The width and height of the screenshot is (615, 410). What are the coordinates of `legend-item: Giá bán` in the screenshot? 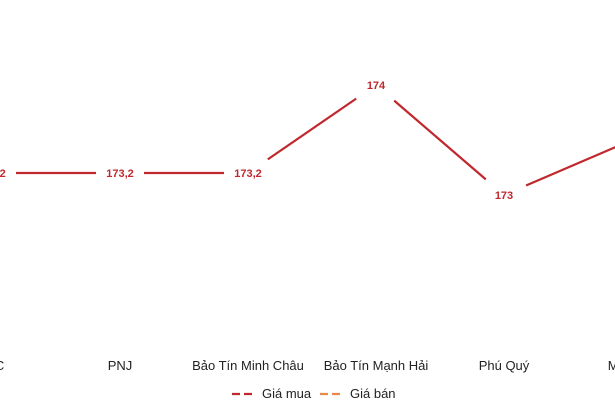 It's located at (358, 393).